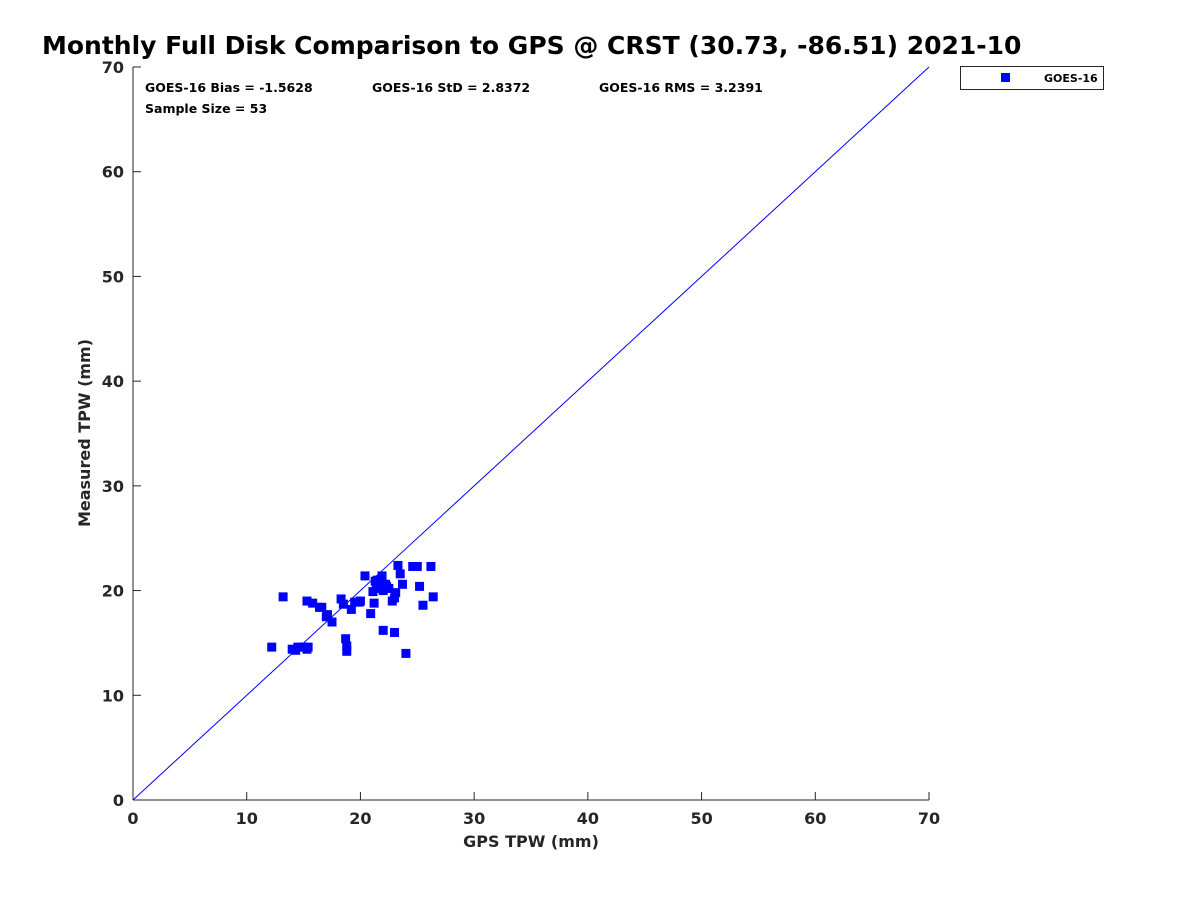  I want to click on y-tick-label: 10, so click(113, 695).